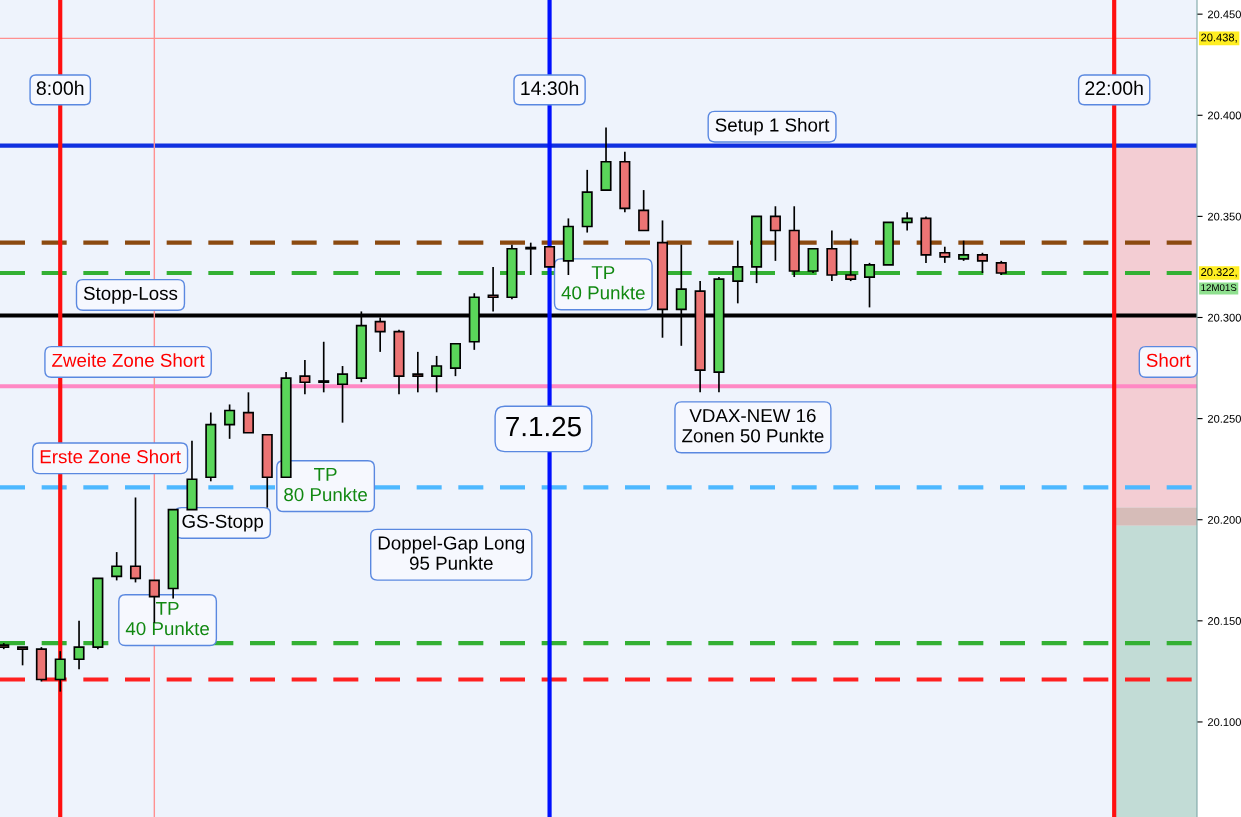  What do you see at coordinates (772, 126) in the screenshot?
I see `annotation: Setup 1 Short` at bounding box center [772, 126].